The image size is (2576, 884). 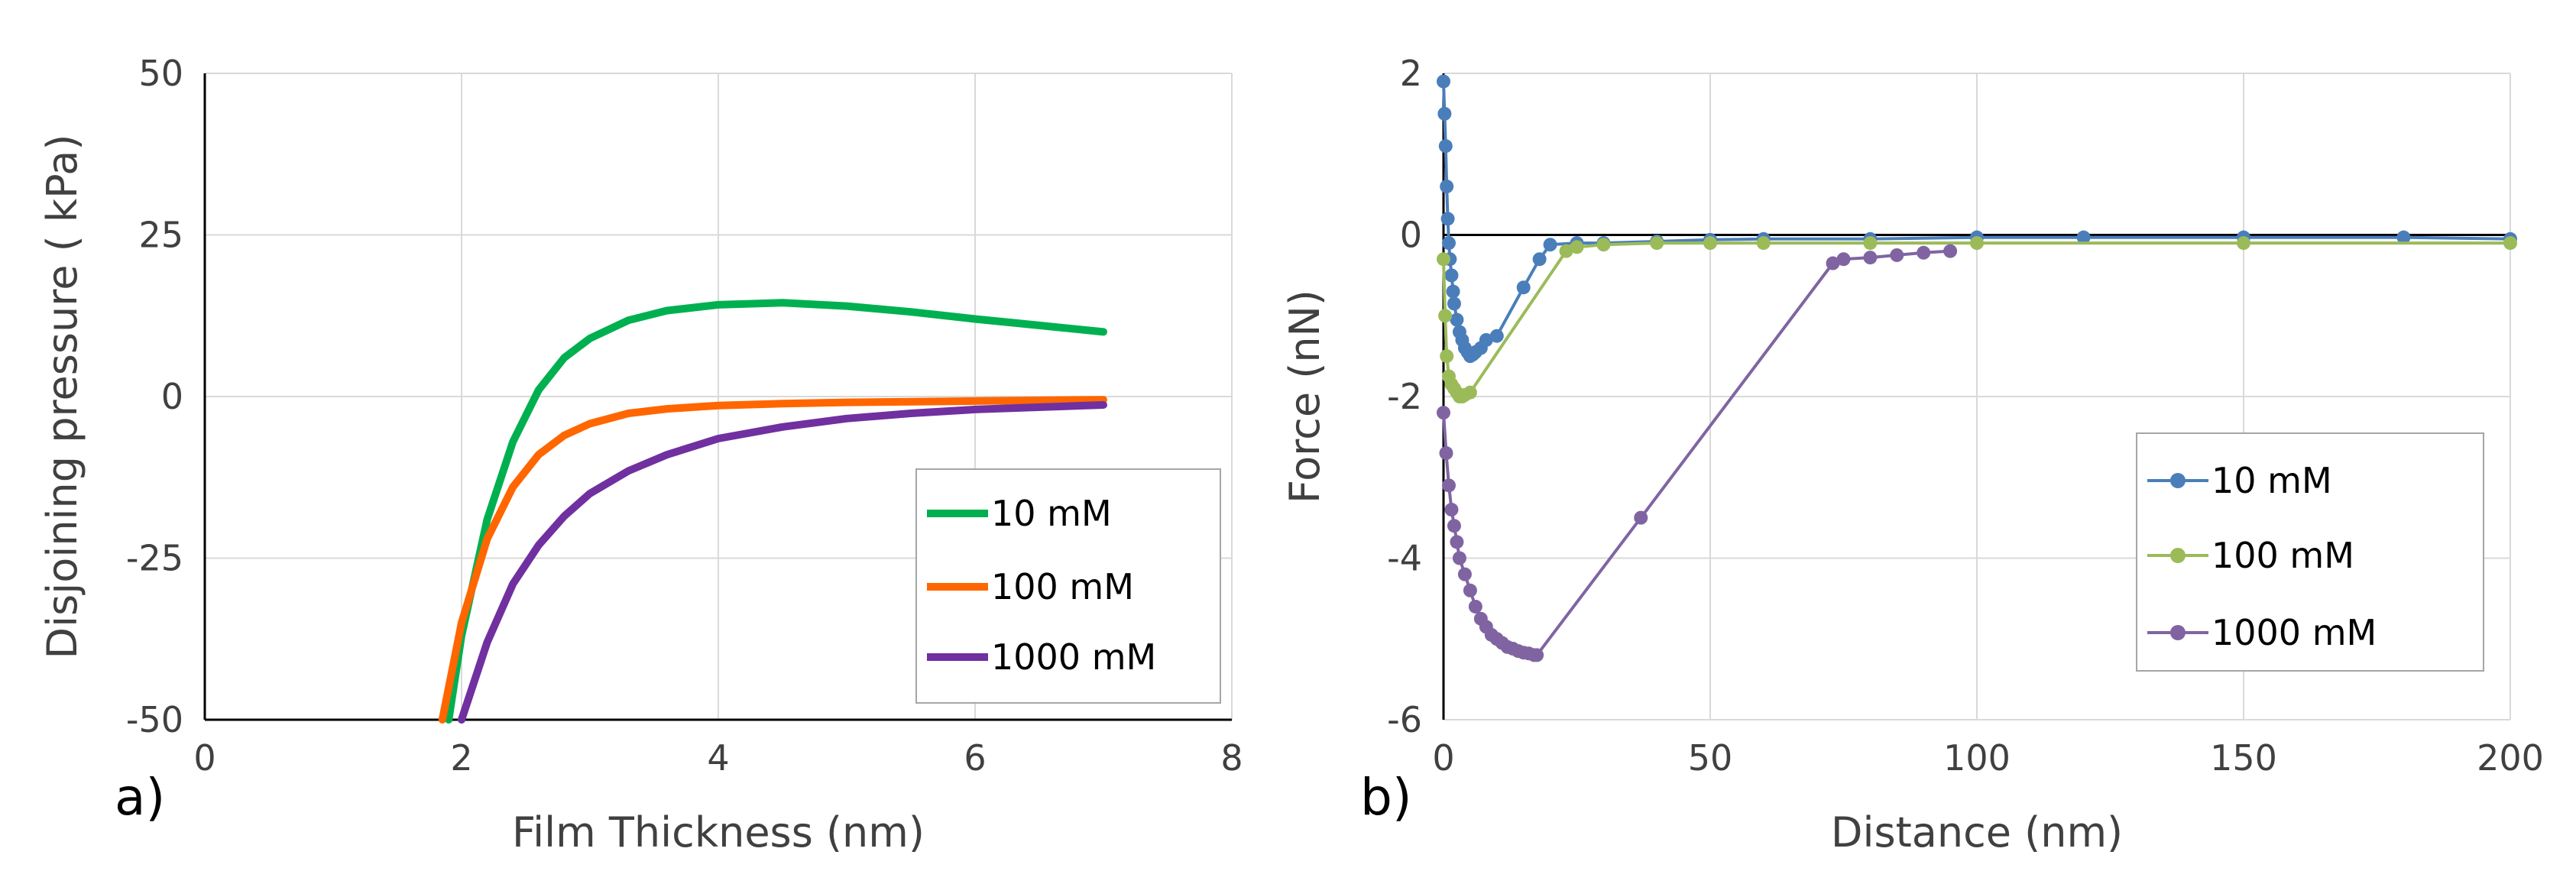 What do you see at coordinates (160, 73) in the screenshot?
I see `a-y-tick-label: 50` at bounding box center [160, 73].